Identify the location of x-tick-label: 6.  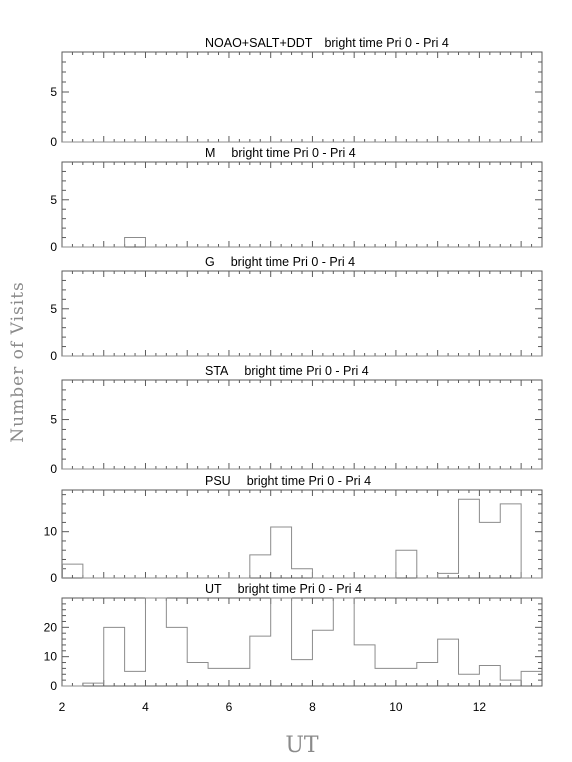
(229, 707).